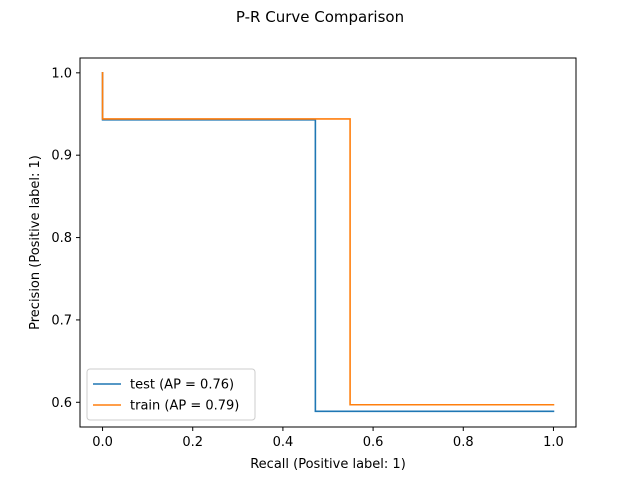 This screenshot has height=480, width=640. I want to click on y-axis-ticks: 0.6 0.7 0.8 0.9 1.0, so click(65, 238).